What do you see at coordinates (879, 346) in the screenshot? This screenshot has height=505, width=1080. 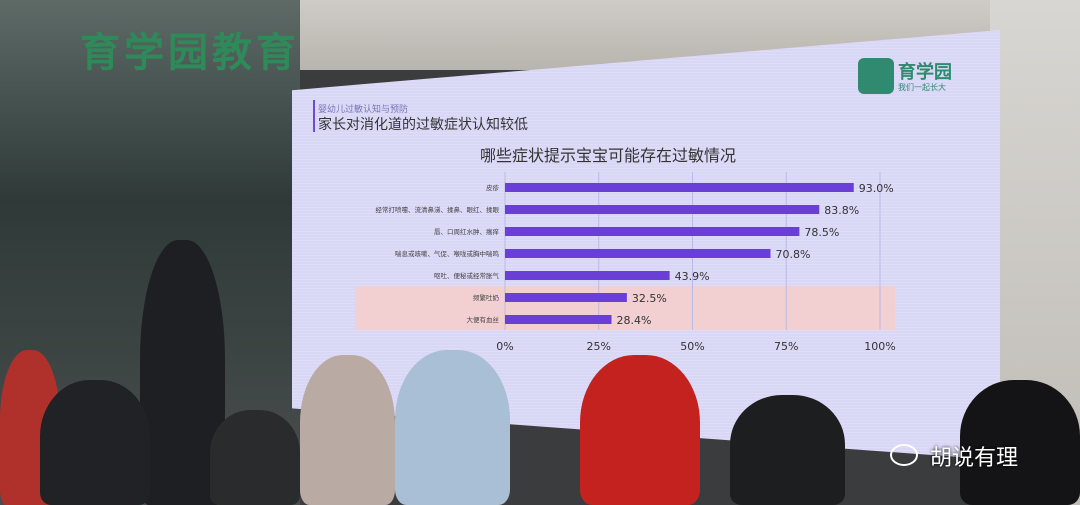 I see `x-tick-label: 100%` at bounding box center [879, 346].